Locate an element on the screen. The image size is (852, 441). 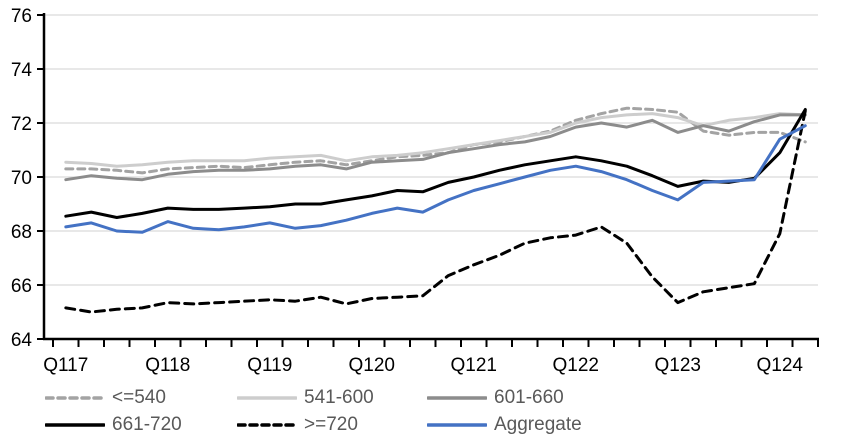
x-axis-tick-label: Q123 is located at coordinates (678, 365).